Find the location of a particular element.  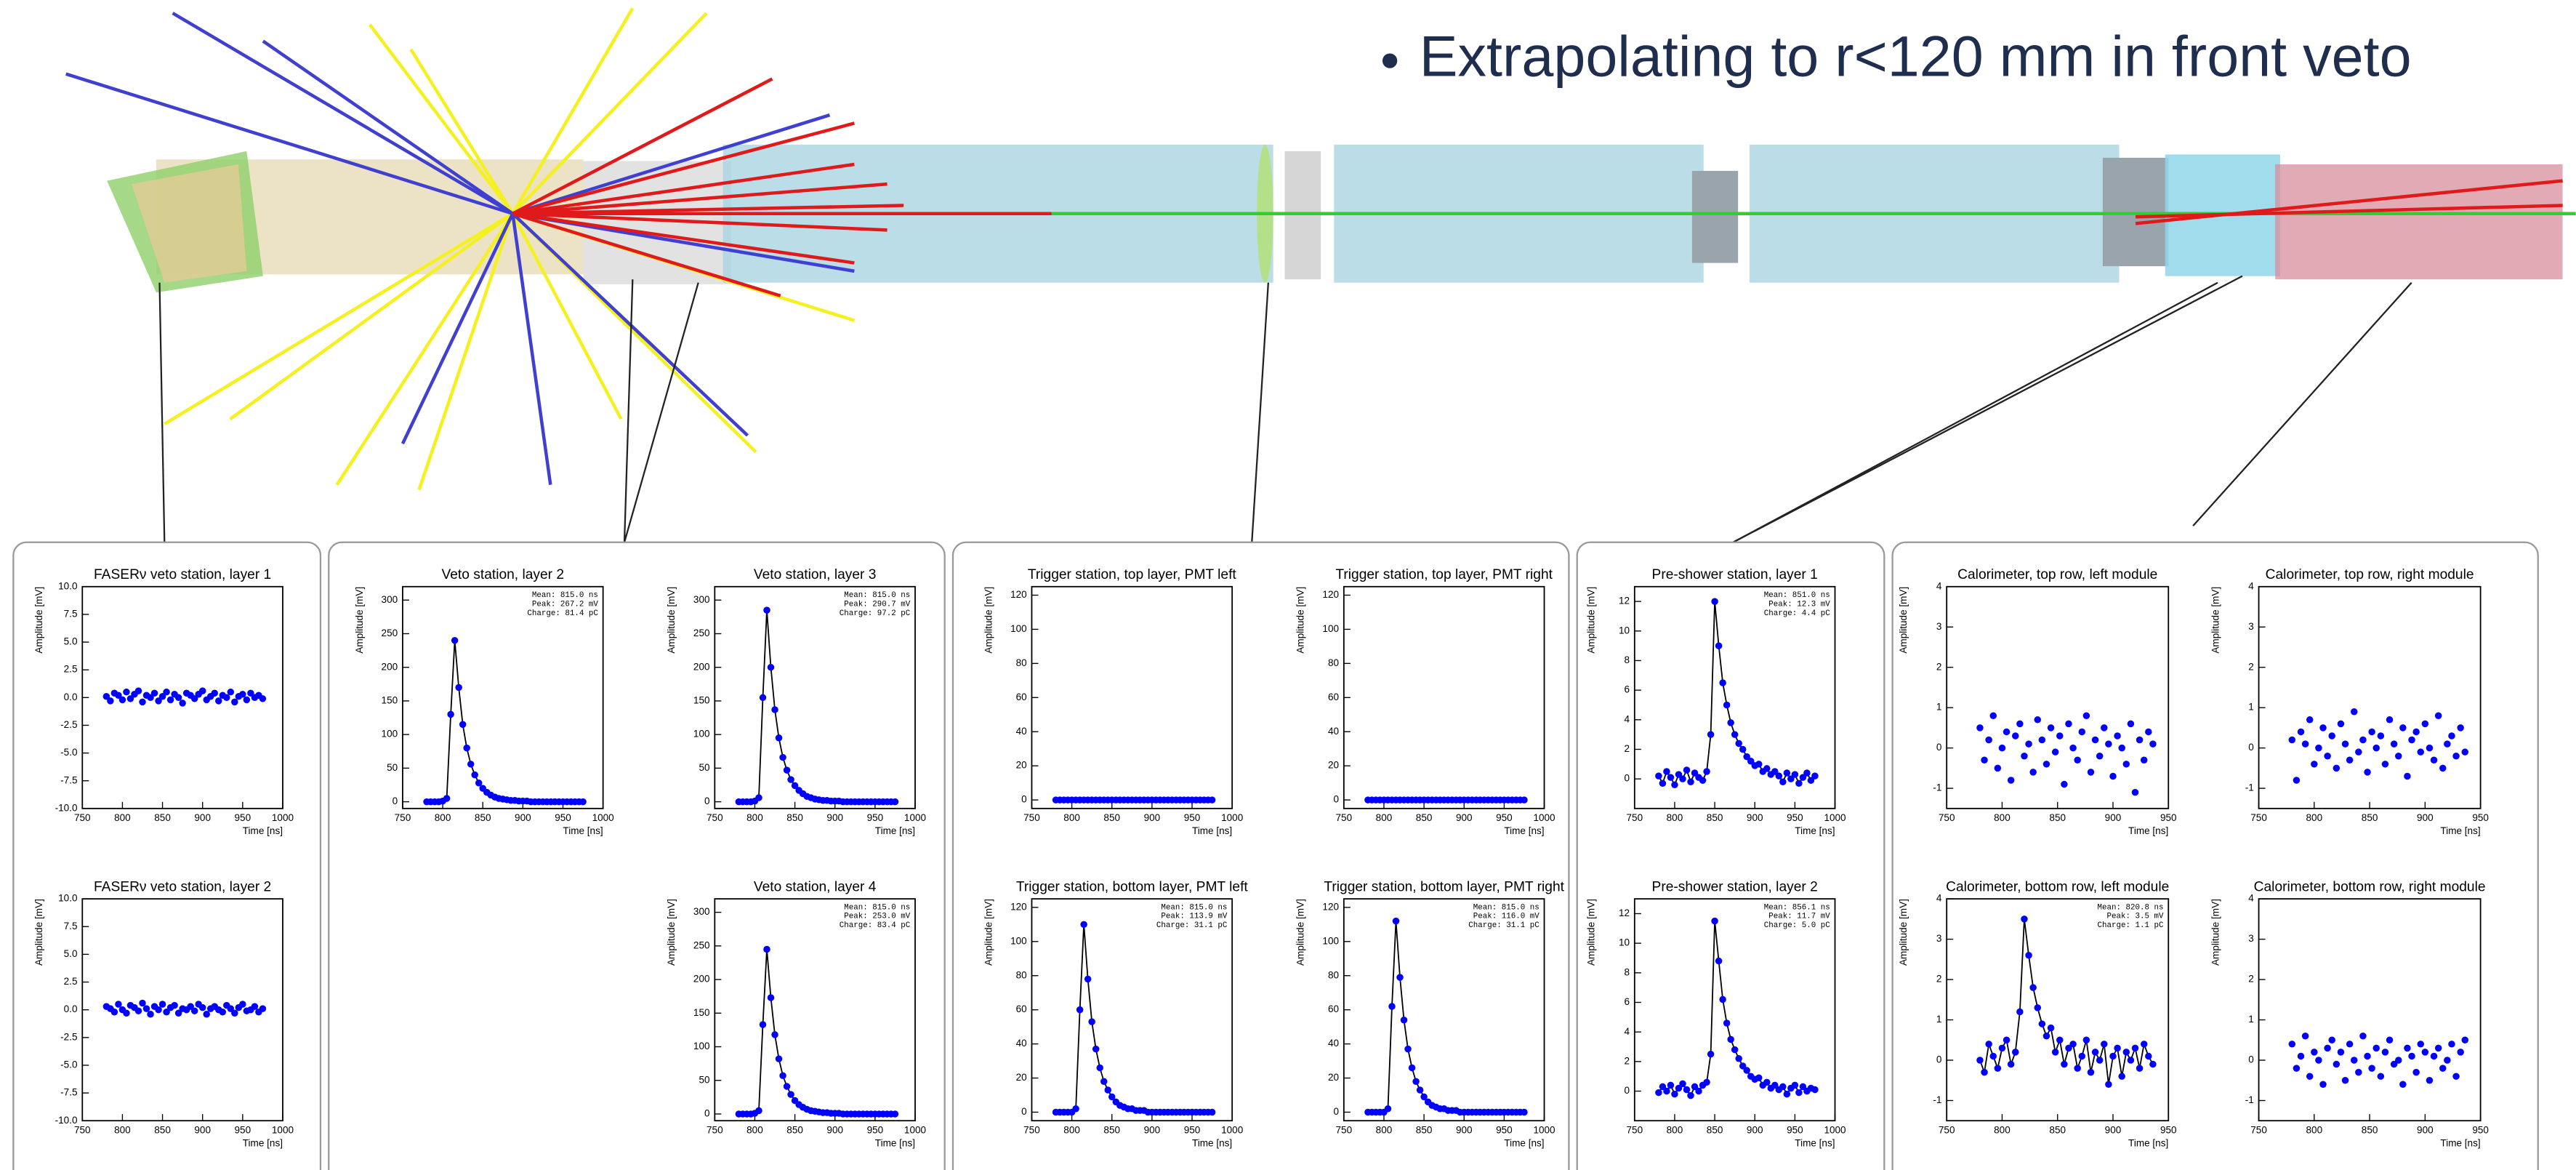

plot-title: Veto station, layer 4 is located at coordinates (815, 886).